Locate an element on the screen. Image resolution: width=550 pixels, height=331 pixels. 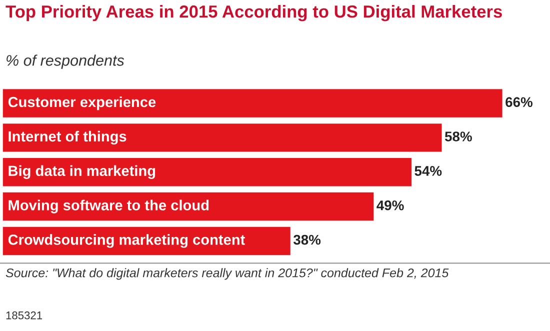
y-tick-label: Internet of things is located at coordinates (67, 137).